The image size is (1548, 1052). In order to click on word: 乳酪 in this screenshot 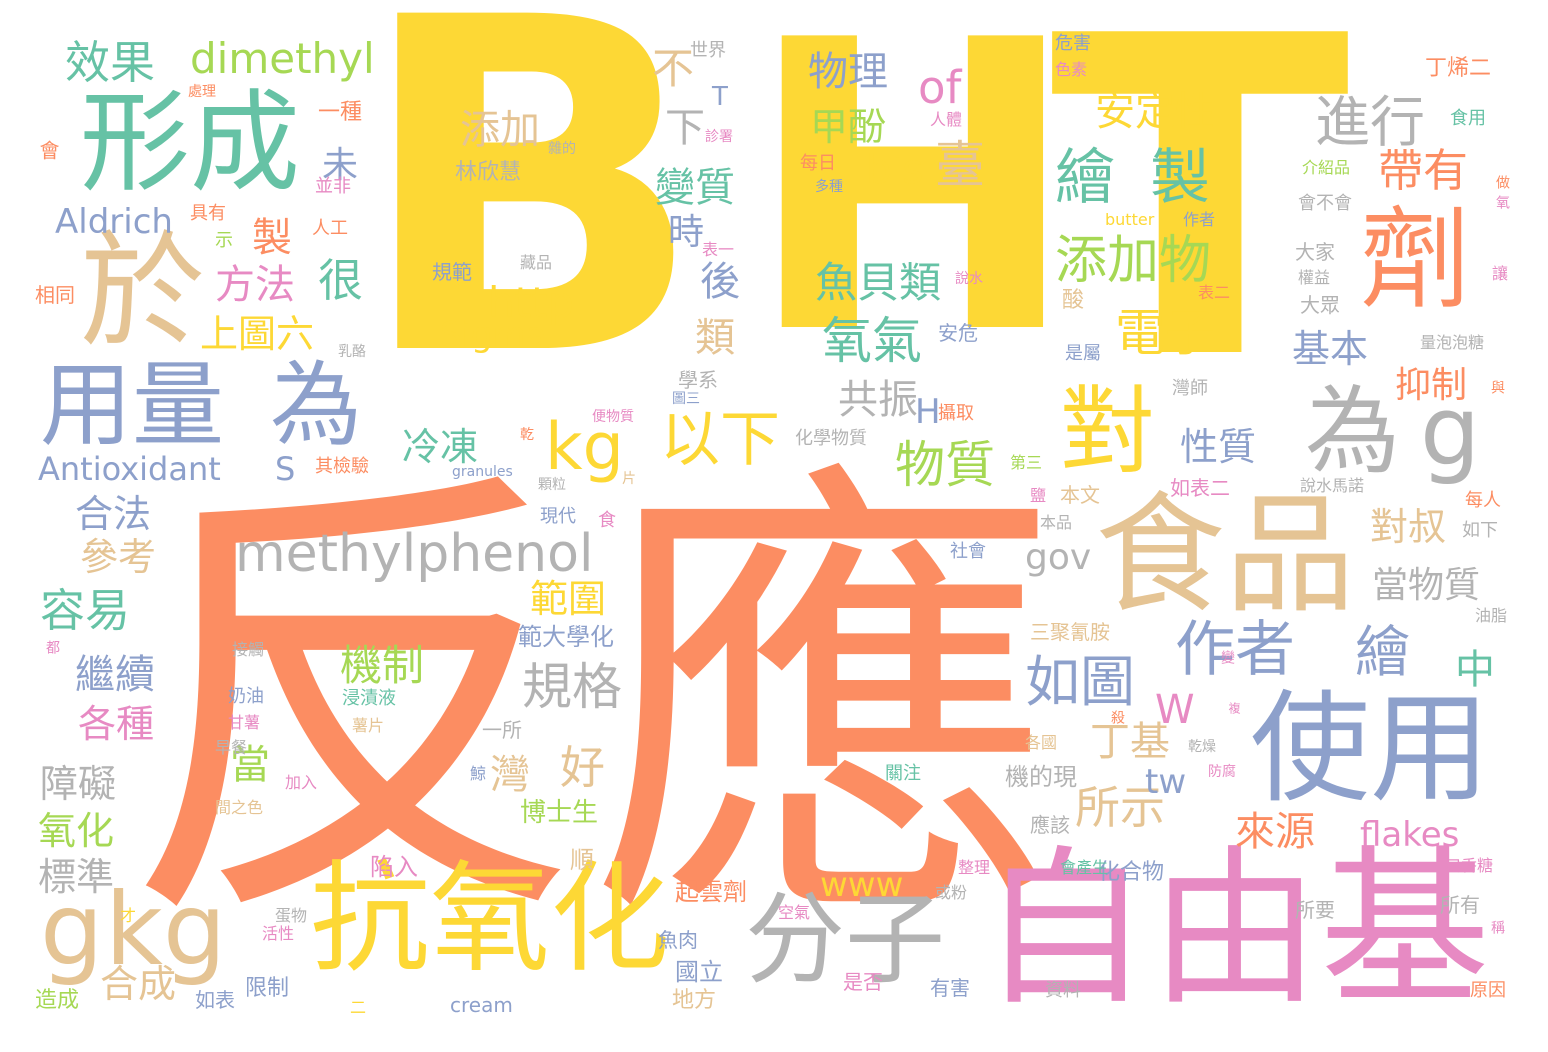, I will do `click(352, 352)`.